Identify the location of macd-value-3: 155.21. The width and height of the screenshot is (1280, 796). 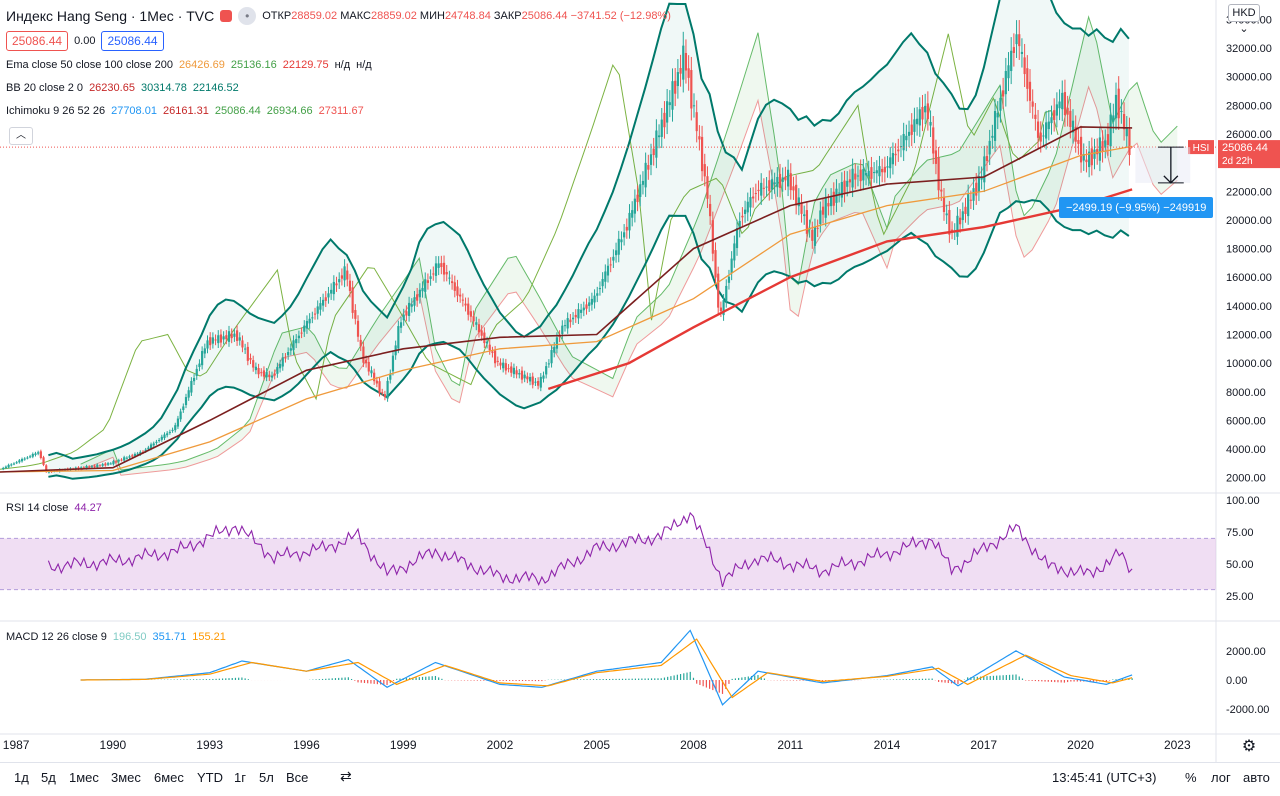
(209, 637).